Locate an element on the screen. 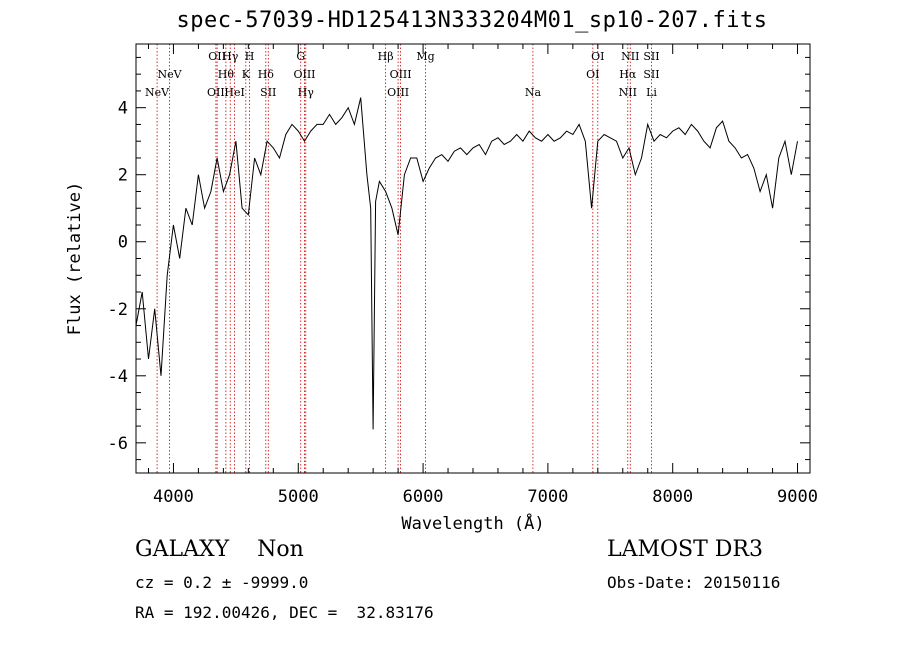 The height and width of the screenshot is (649, 900). emission-line-label: Na is located at coordinates (533, 92).